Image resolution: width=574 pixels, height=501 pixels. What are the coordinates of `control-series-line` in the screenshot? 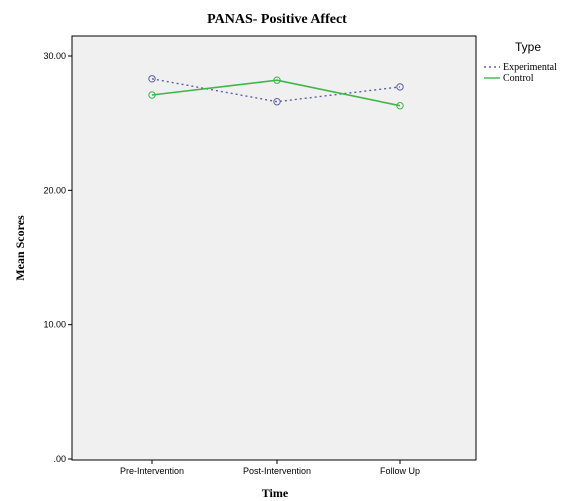 It's located at (276, 93).